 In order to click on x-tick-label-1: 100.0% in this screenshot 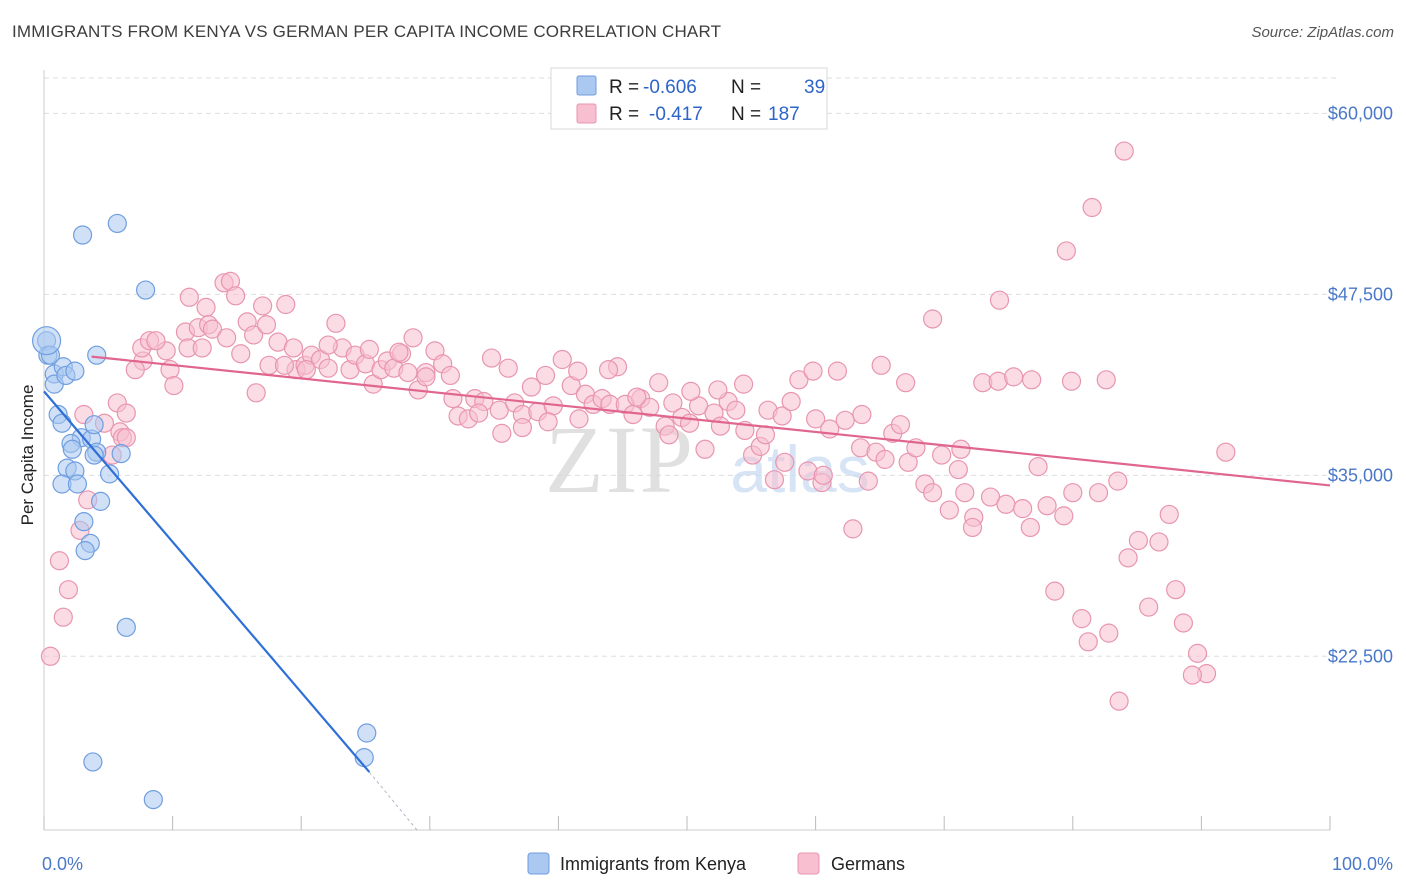, I will do `click(1362, 864)`.